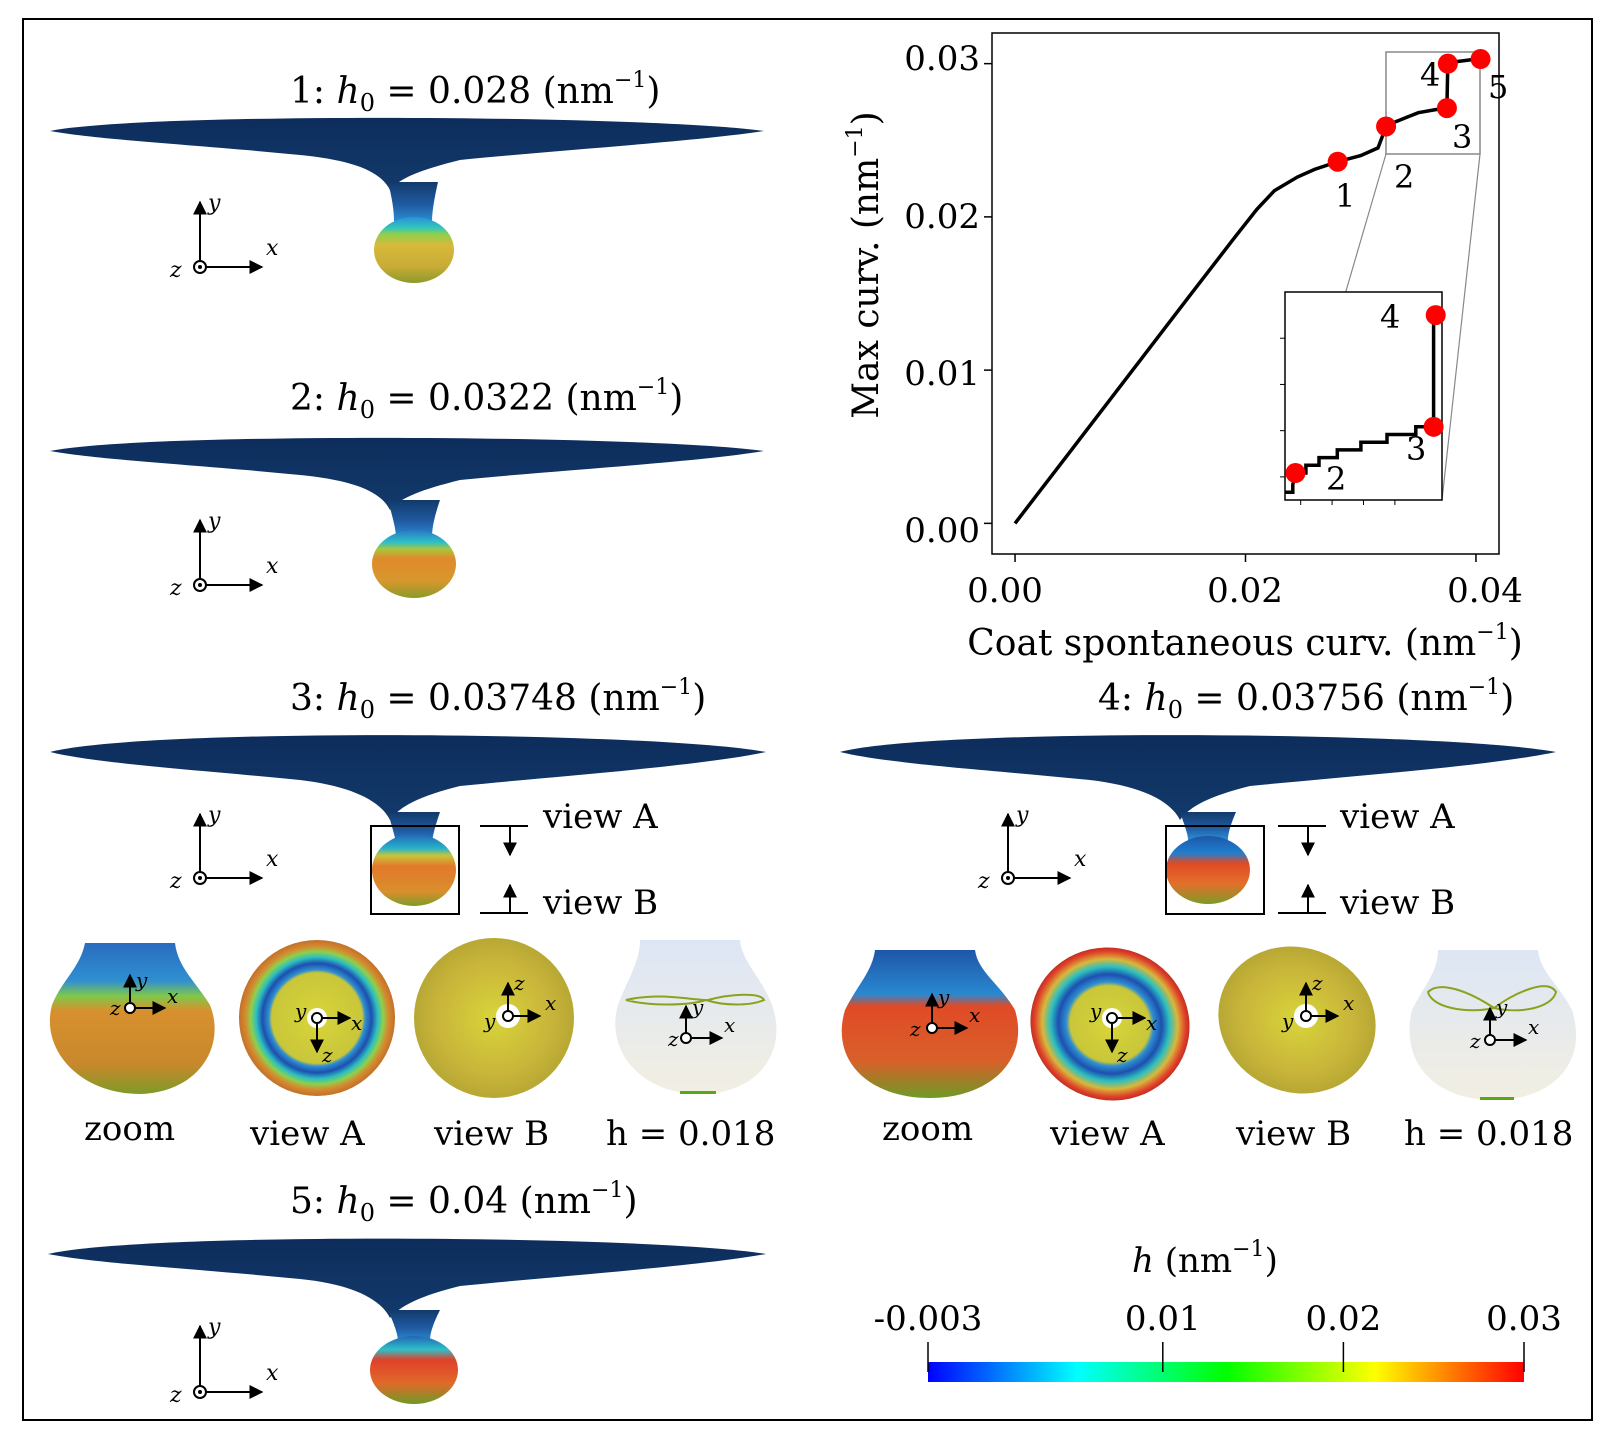 This screenshot has width=1615, height=1439. Describe the element at coordinates (942, 531) in the screenshot. I see `y-tick-0: 0.00` at that location.